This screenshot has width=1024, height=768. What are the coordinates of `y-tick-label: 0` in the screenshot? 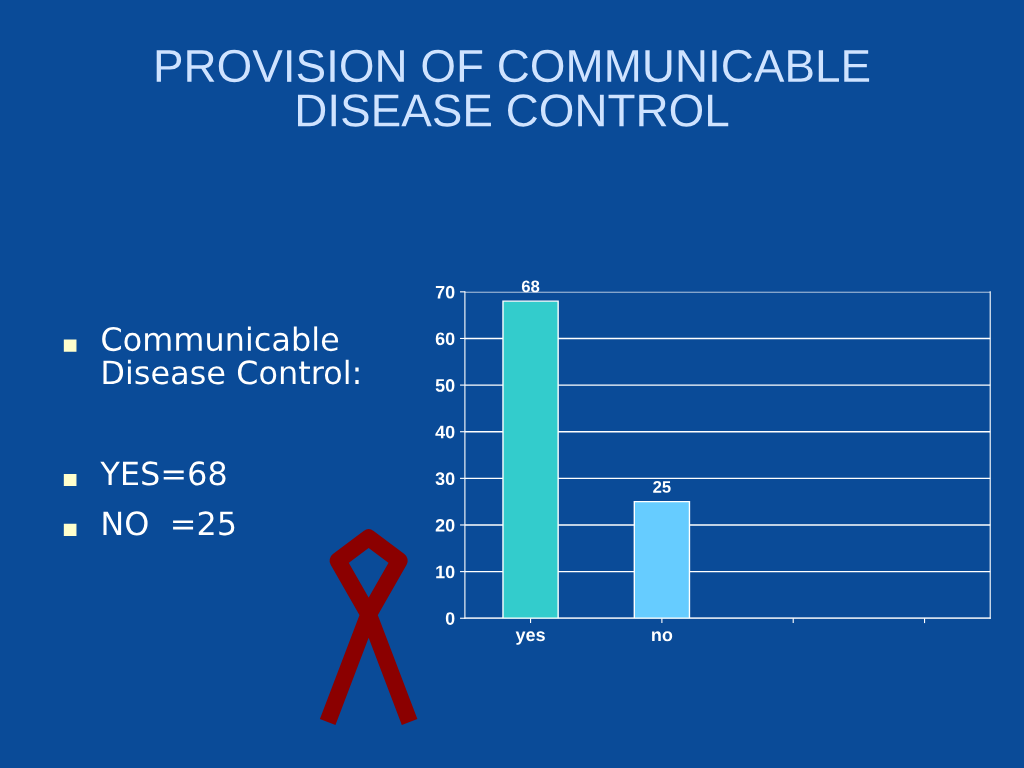 It's located at (450, 618).